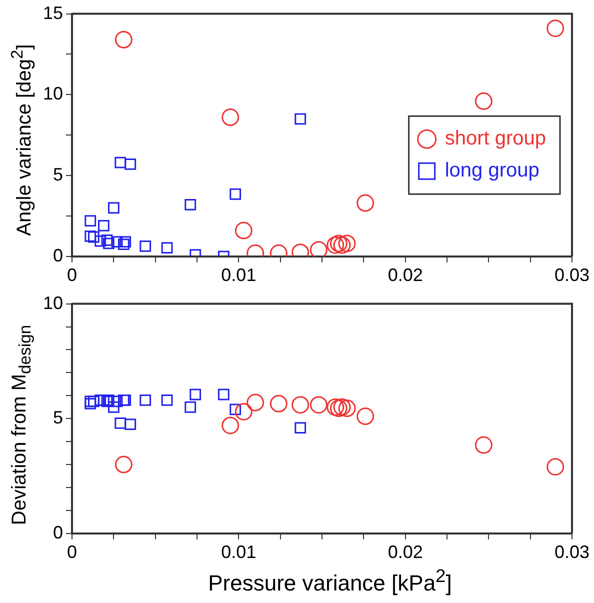  What do you see at coordinates (492, 171) in the screenshot?
I see `legend-label: long group` at bounding box center [492, 171].